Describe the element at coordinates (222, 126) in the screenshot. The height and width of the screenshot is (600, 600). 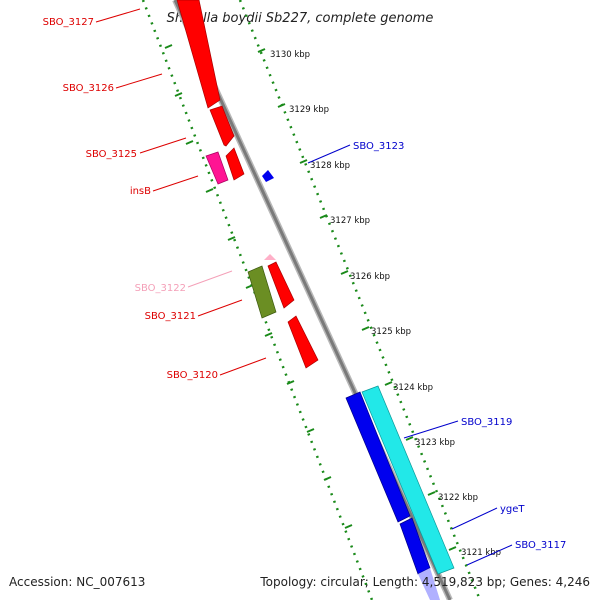
I see `gene-feature-sbo3125` at that location.